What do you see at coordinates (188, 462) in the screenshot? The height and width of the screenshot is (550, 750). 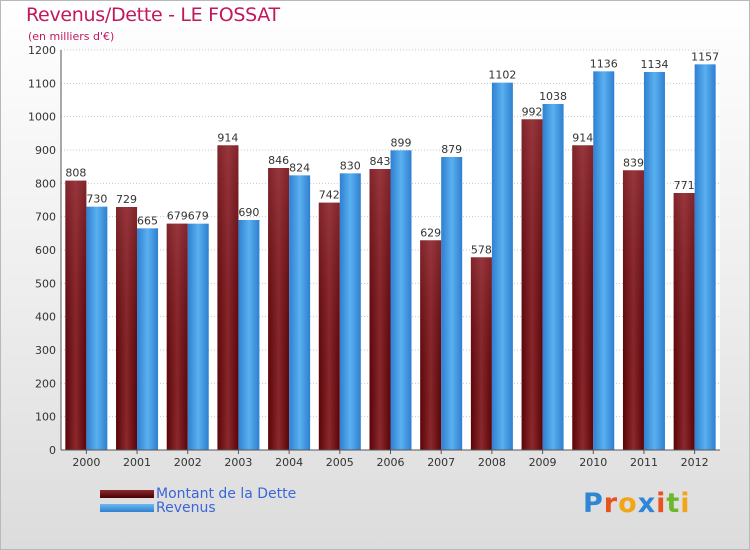 I see `x-tick-label: 2002` at bounding box center [188, 462].